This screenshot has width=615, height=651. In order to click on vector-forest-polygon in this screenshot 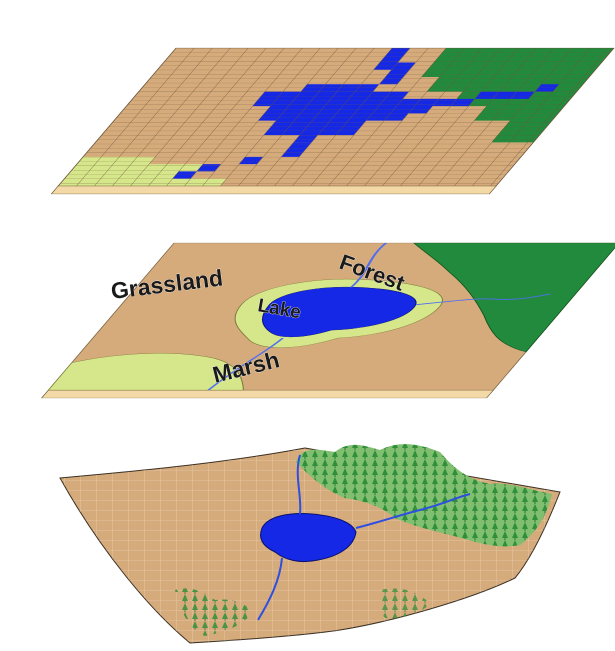, I will do `click(514, 297)`.